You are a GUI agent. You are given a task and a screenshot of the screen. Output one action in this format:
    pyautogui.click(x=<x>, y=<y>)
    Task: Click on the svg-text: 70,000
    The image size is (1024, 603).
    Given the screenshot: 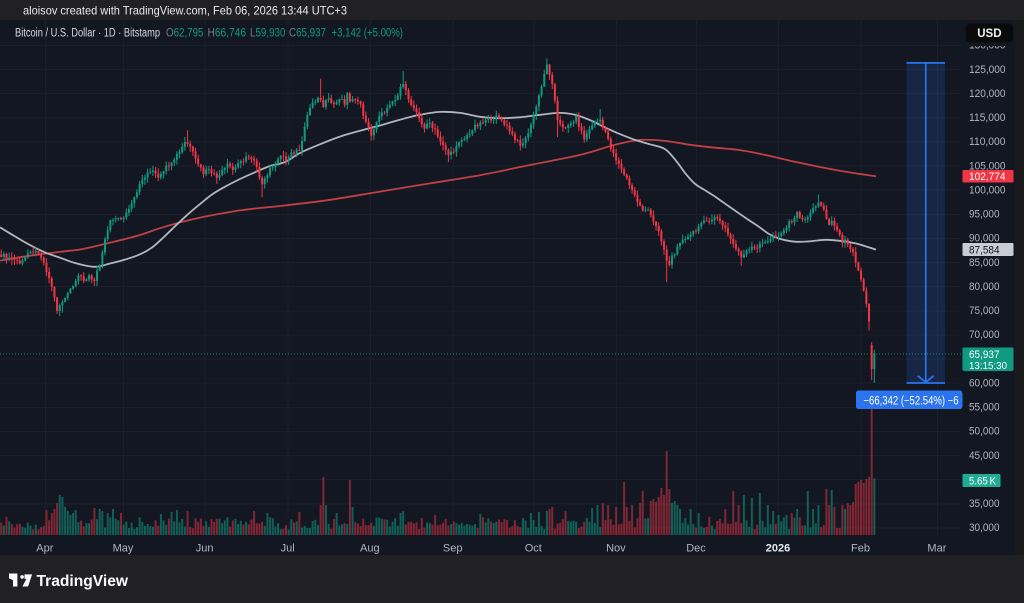 What is the action you would take?
    pyautogui.click(x=984, y=335)
    